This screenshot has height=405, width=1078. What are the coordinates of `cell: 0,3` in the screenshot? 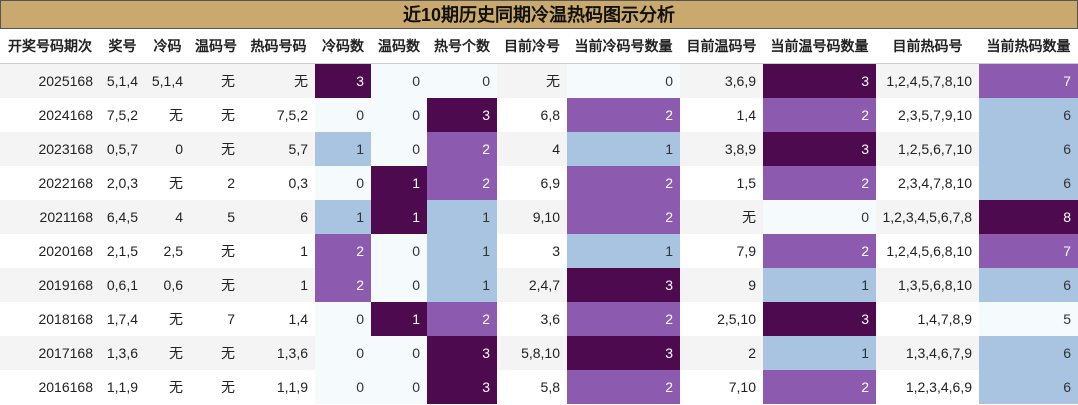 It's located at (278, 182).